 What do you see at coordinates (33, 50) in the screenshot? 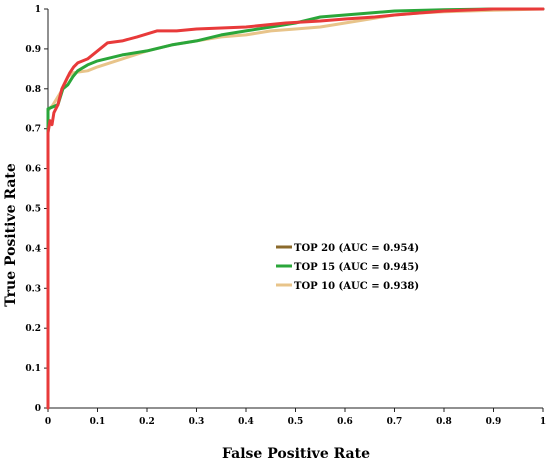
I see `y-tick-label: 0.9` at bounding box center [33, 50].